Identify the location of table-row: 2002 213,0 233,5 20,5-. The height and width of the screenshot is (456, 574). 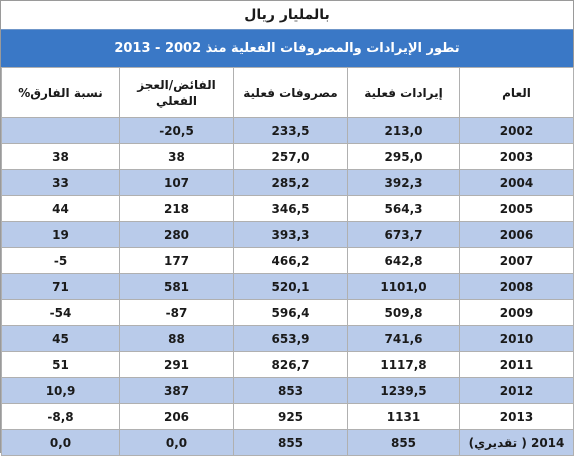
(287, 130).